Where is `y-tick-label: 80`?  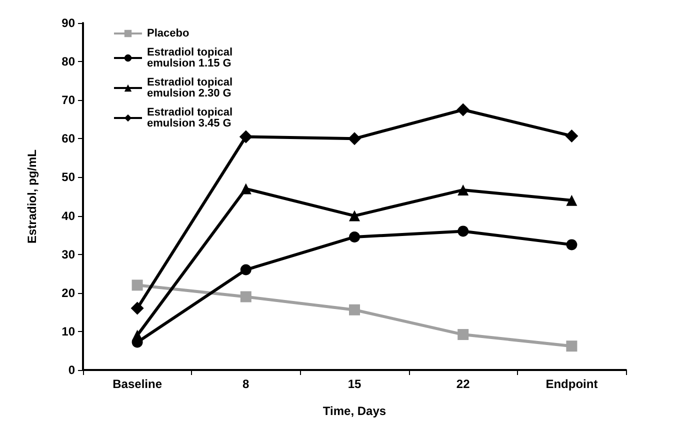 y-tick-label: 80 is located at coordinates (69, 61).